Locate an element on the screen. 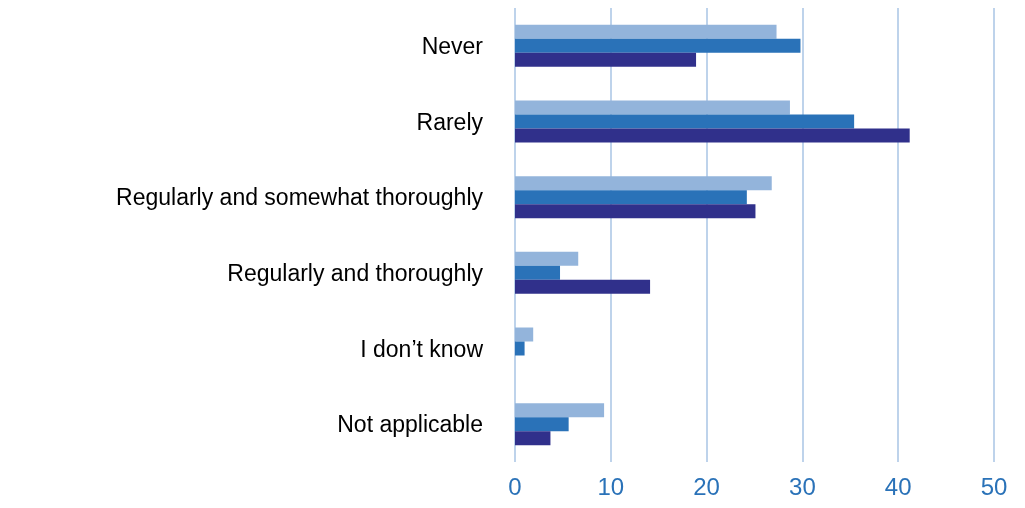 The image size is (1025, 508). x-tick-label: 40 is located at coordinates (898, 486).